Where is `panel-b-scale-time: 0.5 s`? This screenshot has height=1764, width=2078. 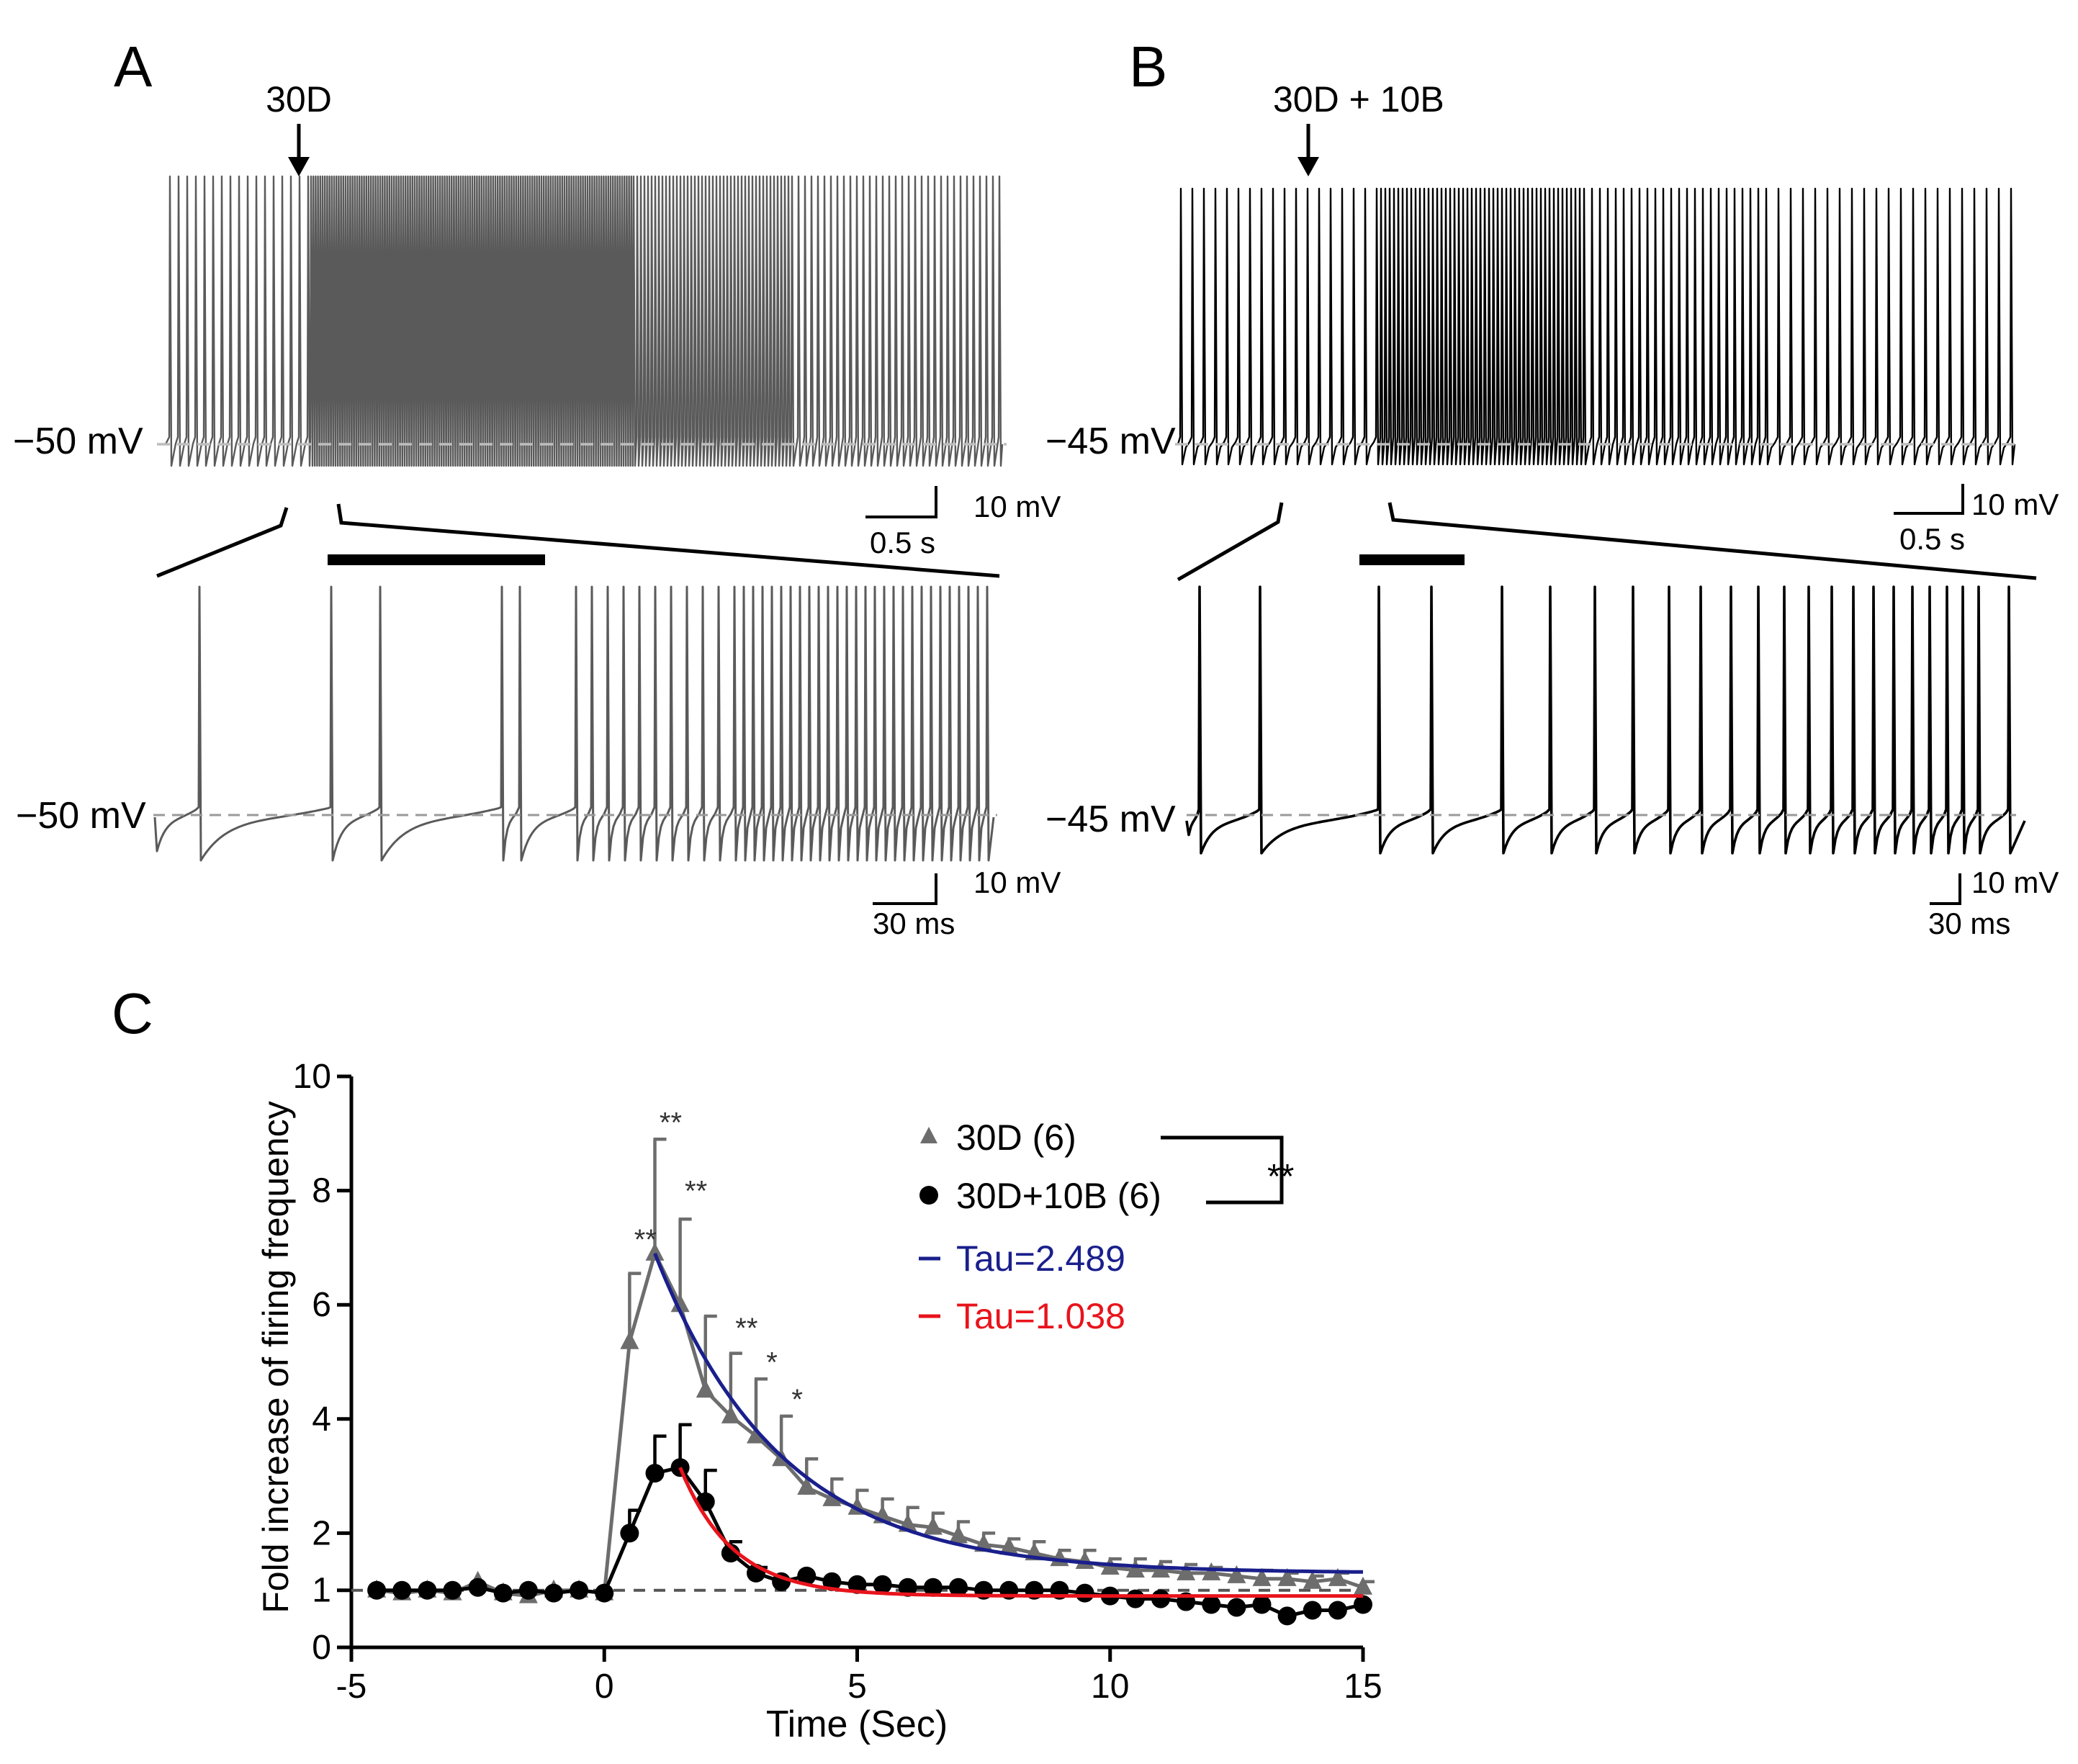
panel-b-scale-time: 0.5 s is located at coordinates (1932, 539).